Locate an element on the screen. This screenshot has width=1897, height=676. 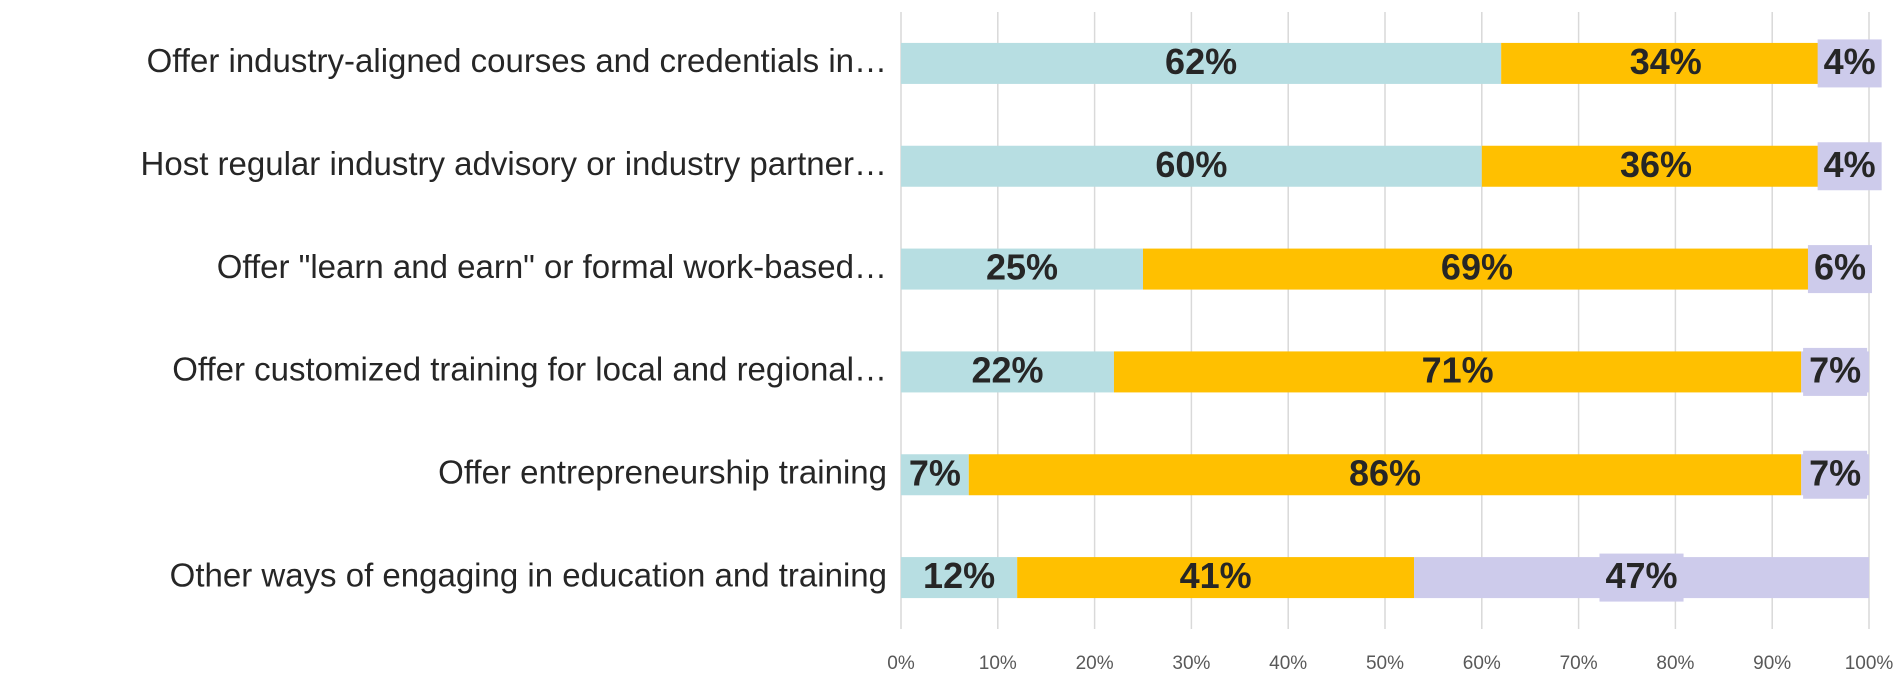
x-tick-label: 30% is located at coordinates (1191, 663).